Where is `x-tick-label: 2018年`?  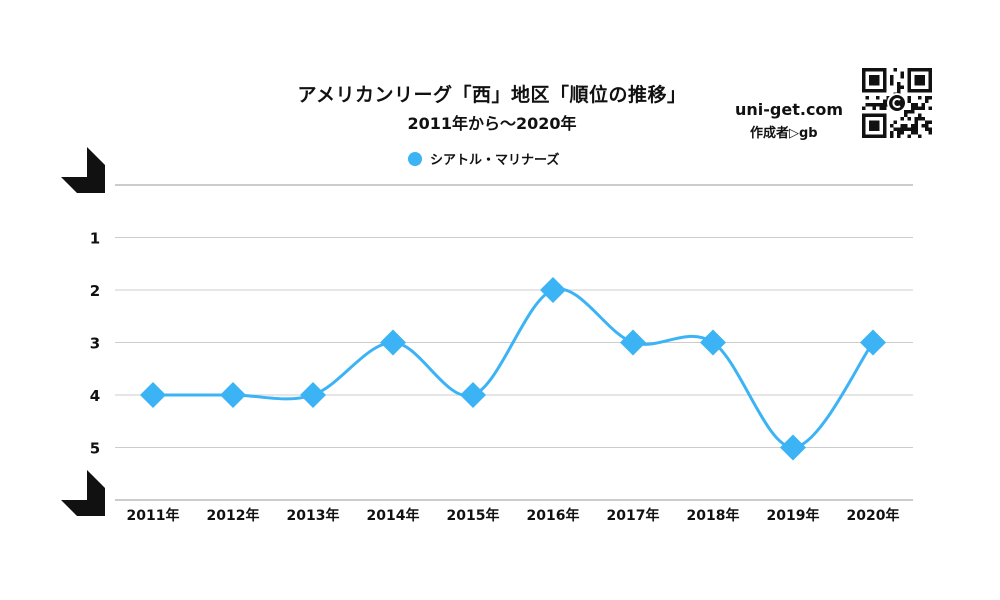 x-tick-label: 2018年 is located at coordinates (713, 515).